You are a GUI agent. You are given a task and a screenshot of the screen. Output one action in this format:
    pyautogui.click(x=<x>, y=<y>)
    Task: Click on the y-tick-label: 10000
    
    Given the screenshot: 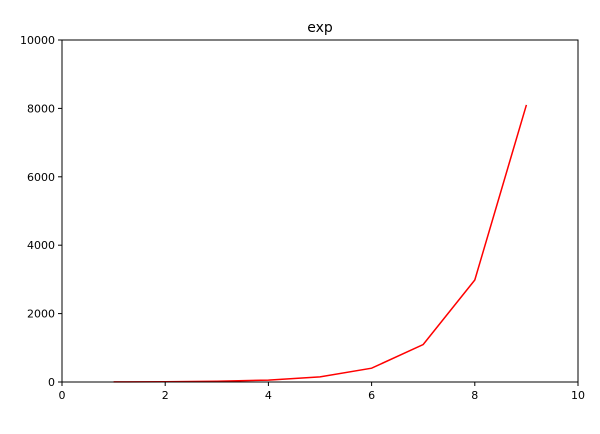 What is the action you would take?
    pyautogui.click(x=37, y=40)
    